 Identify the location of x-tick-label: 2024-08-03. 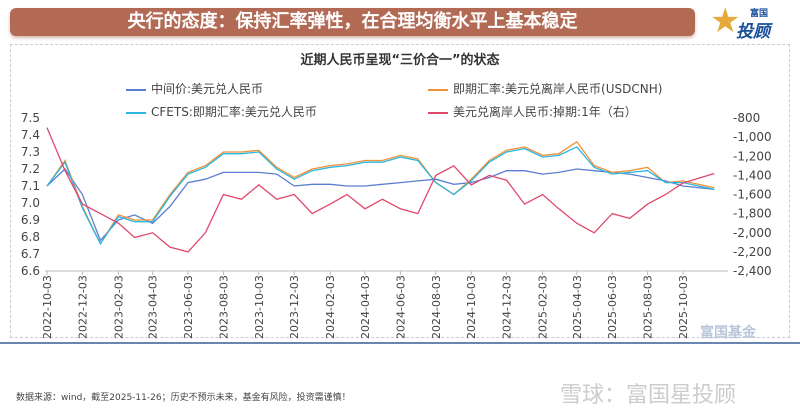
(436, 307).